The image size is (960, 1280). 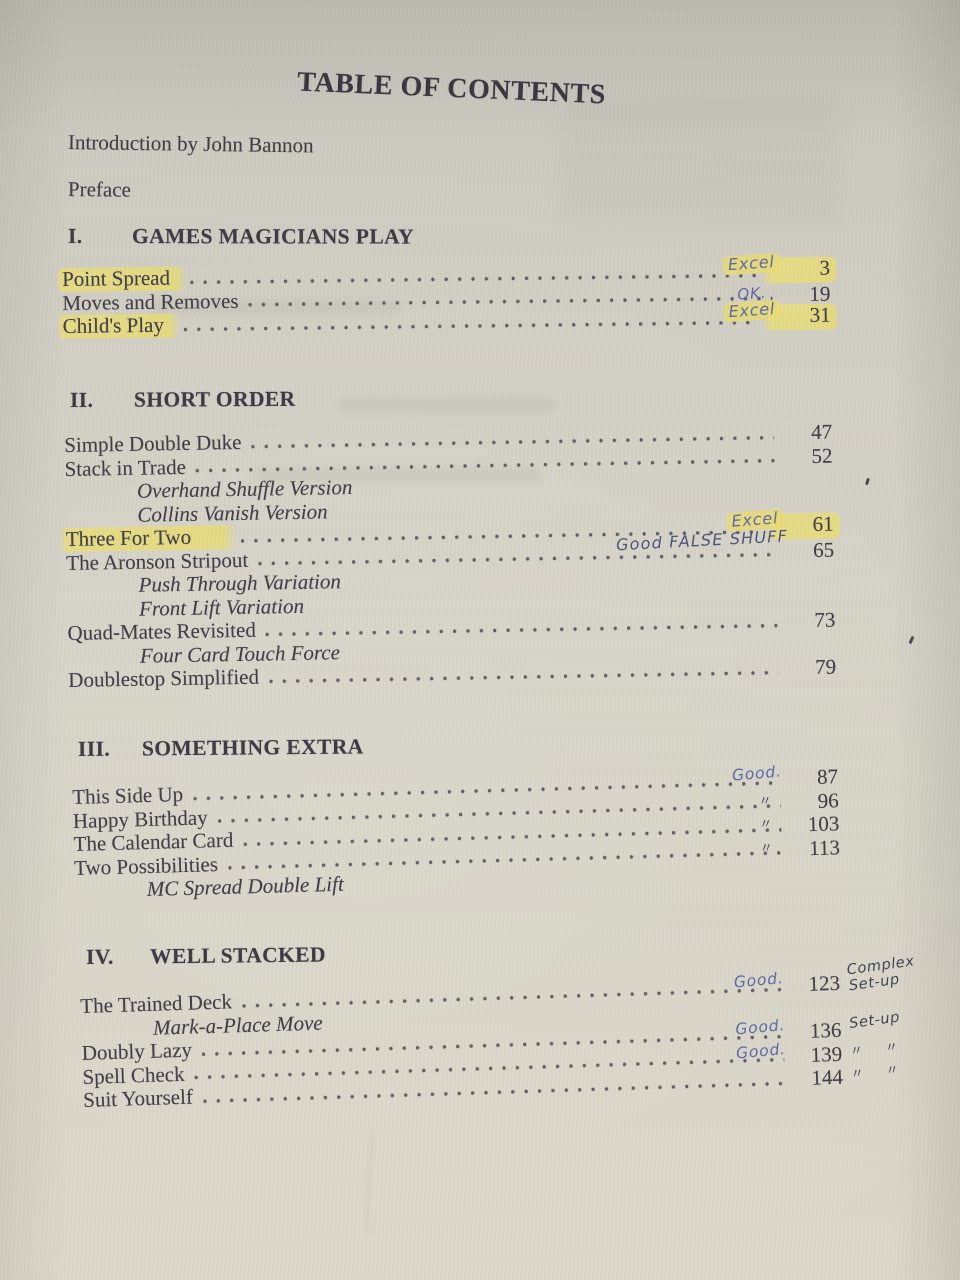 What do you see at coordinates (825, 619) in the screenshot?
I see `page-number: 73` at bounding box center [825, 619].